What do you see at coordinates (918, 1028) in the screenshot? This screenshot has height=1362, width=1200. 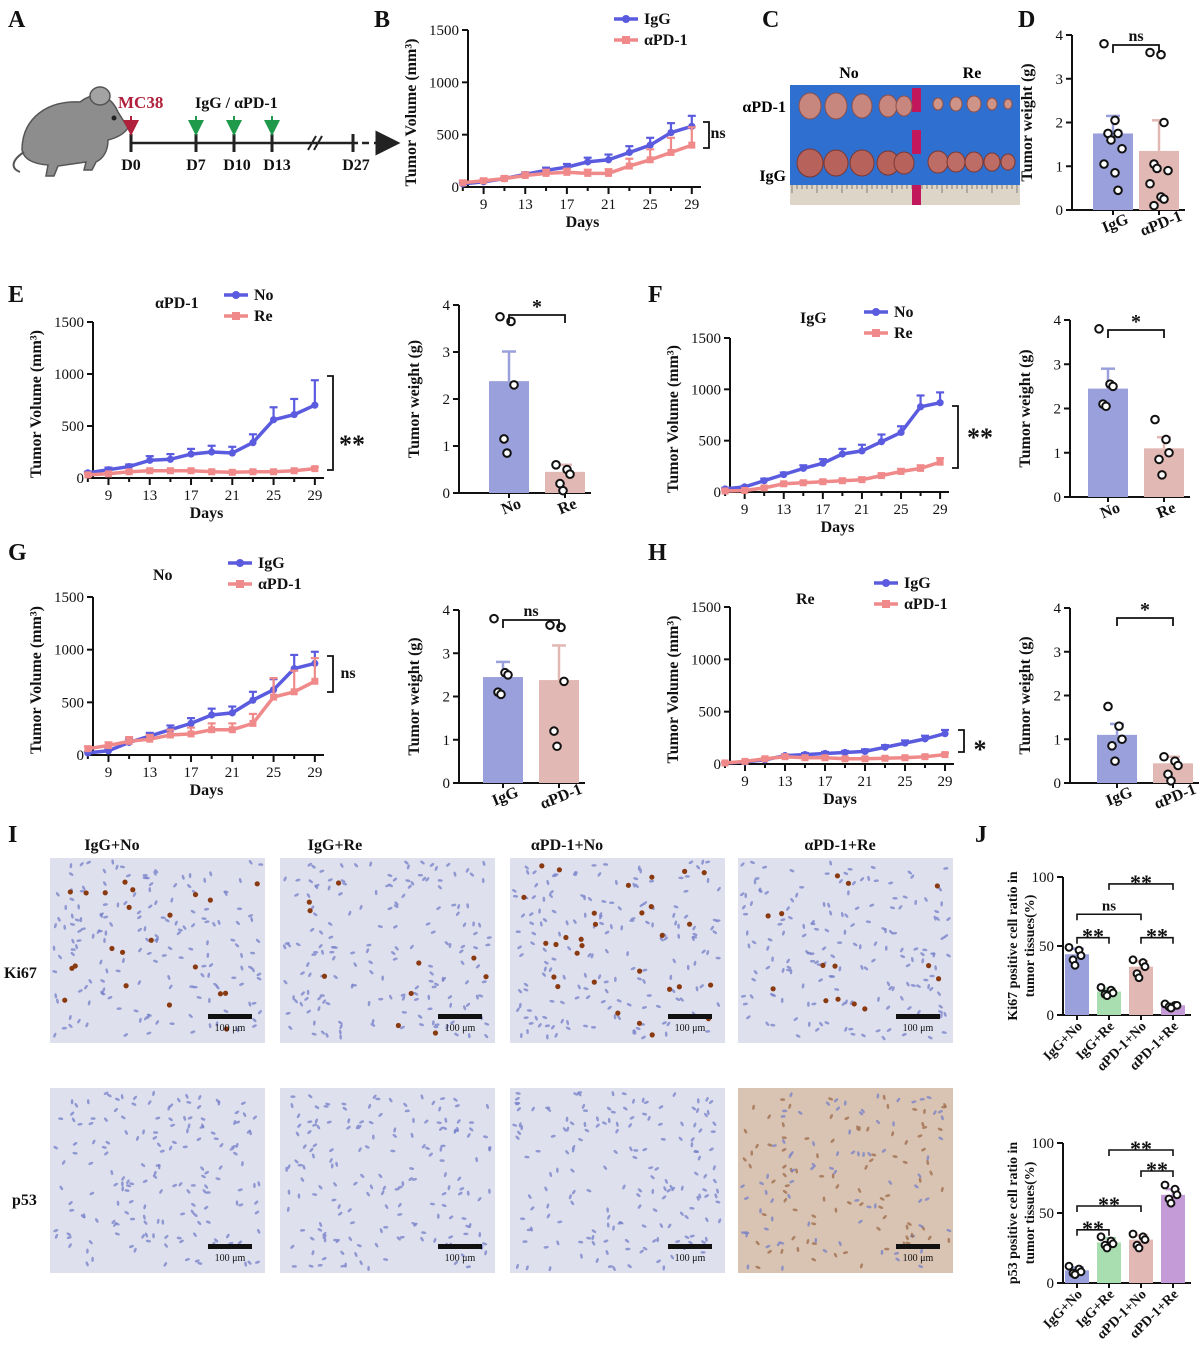 I see `scale-label-0-3: 100 μm` at bounding box center [918, 1028].